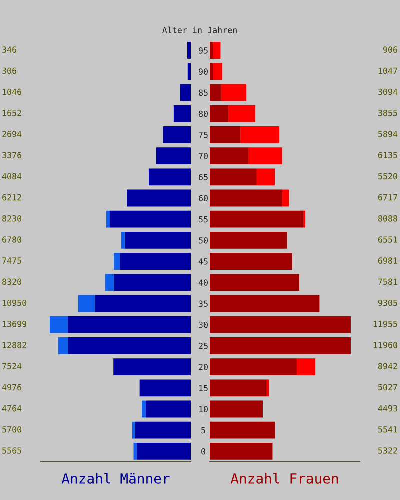 This screenshot has height=500, width=400. I want to click on text: 1046, so click(12, 92).